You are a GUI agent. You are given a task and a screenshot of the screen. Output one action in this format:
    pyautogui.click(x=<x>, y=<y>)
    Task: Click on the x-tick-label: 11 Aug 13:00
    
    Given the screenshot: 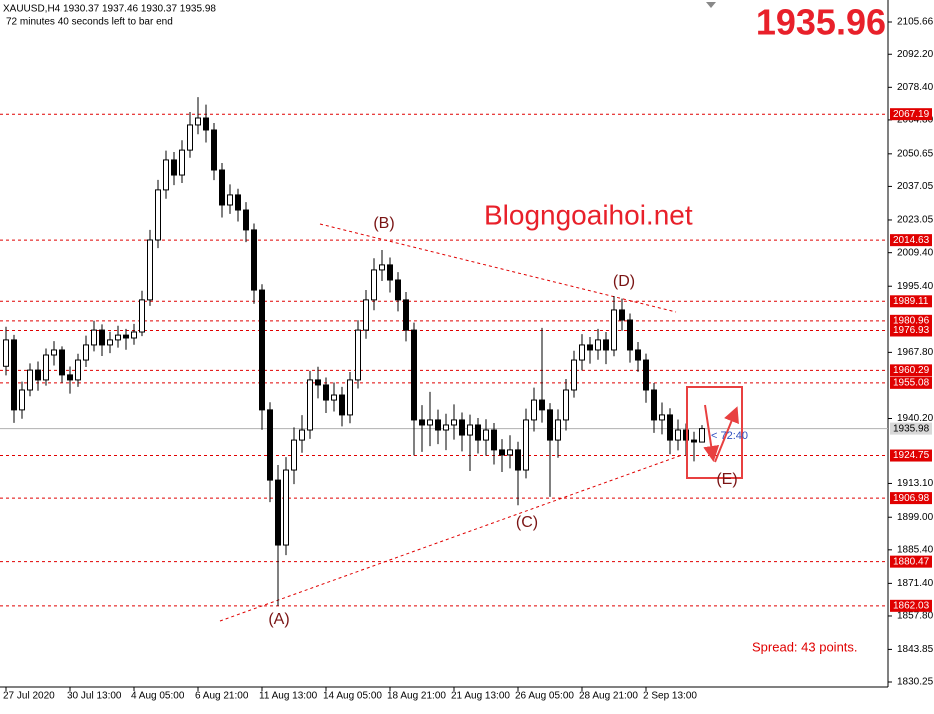 What is the action you would take?
    pyautogui.click(x=288, y=696)
    